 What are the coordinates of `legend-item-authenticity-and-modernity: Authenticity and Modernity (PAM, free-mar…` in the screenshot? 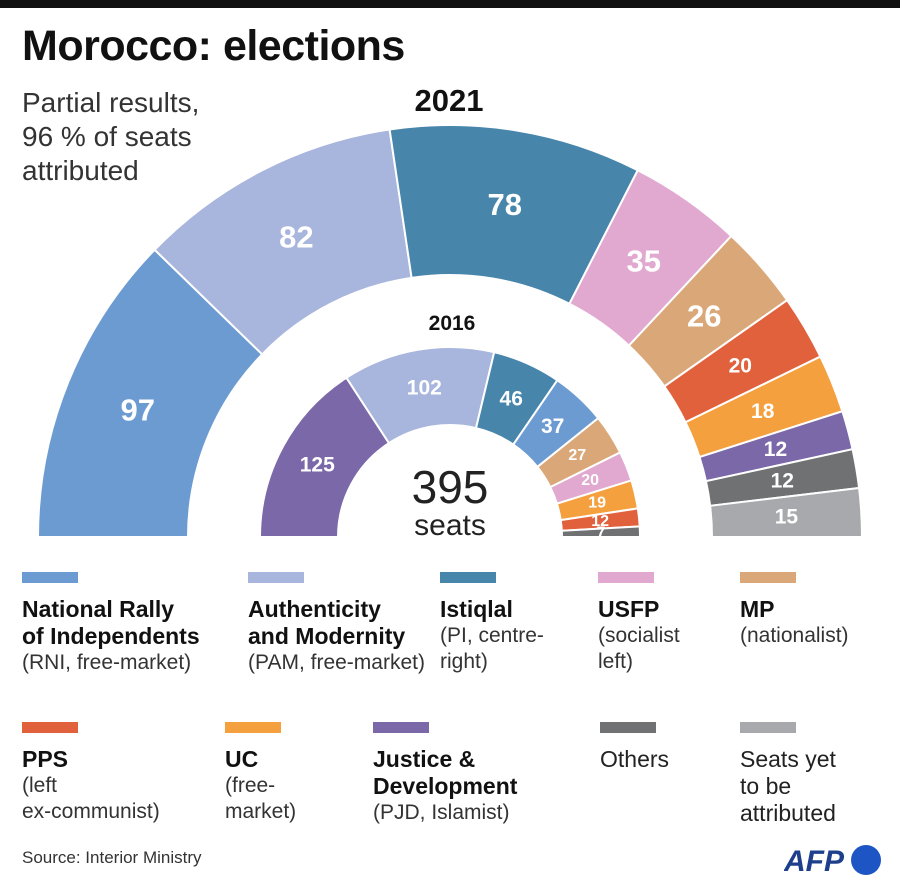 It's located at (336, 624).